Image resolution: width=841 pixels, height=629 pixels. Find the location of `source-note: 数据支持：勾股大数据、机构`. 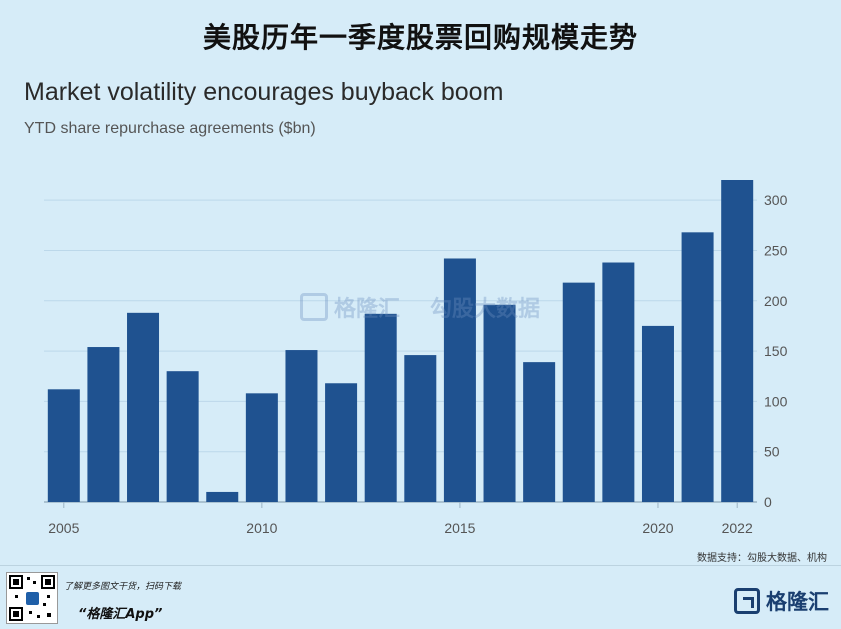

source-note: 数据支持：勾股大数据、机构 is located at coordinates (762, 558).